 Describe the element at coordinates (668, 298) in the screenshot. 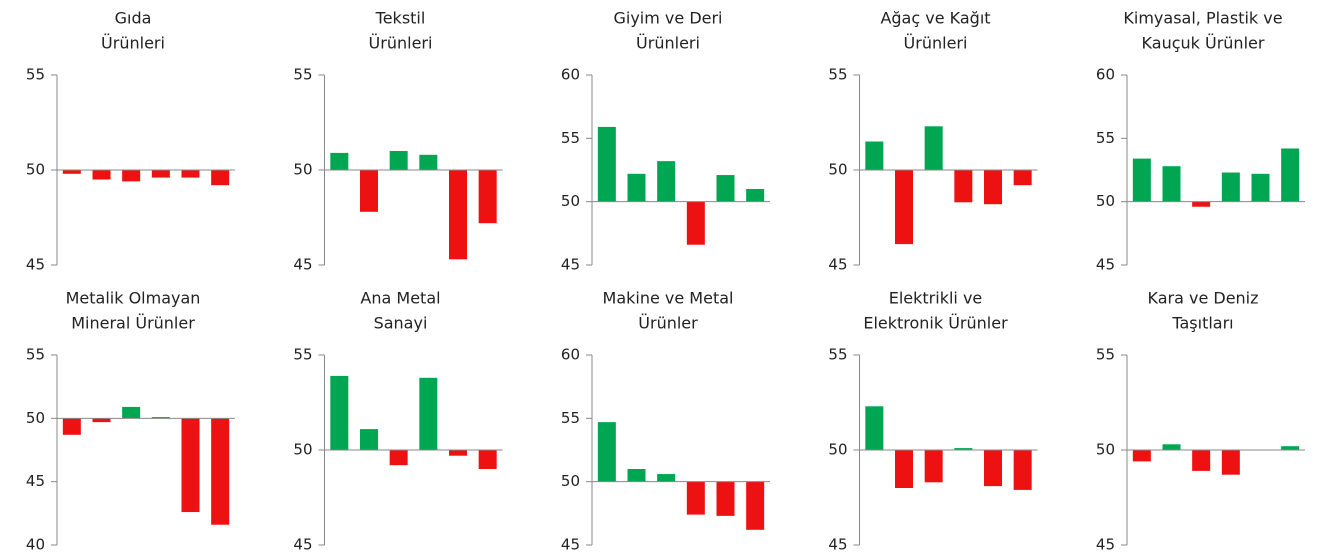

I see `panel-title: Makine ve Metal` at that location.